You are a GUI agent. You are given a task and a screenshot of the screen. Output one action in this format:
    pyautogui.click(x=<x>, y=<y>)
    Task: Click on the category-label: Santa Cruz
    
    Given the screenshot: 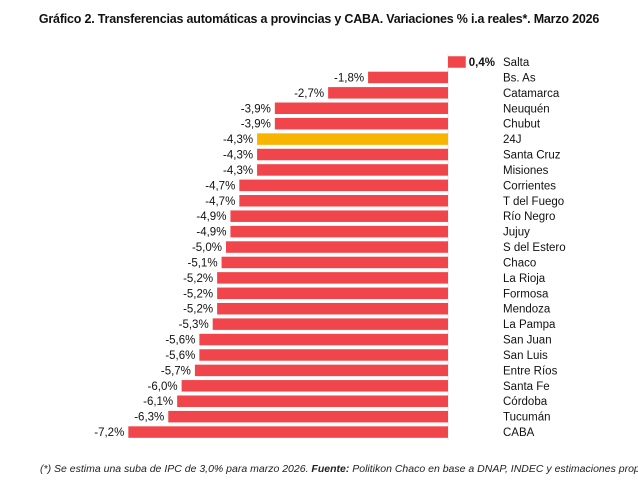 What is the action you would take?
    pyautogui.click(x=532, y=156)
    